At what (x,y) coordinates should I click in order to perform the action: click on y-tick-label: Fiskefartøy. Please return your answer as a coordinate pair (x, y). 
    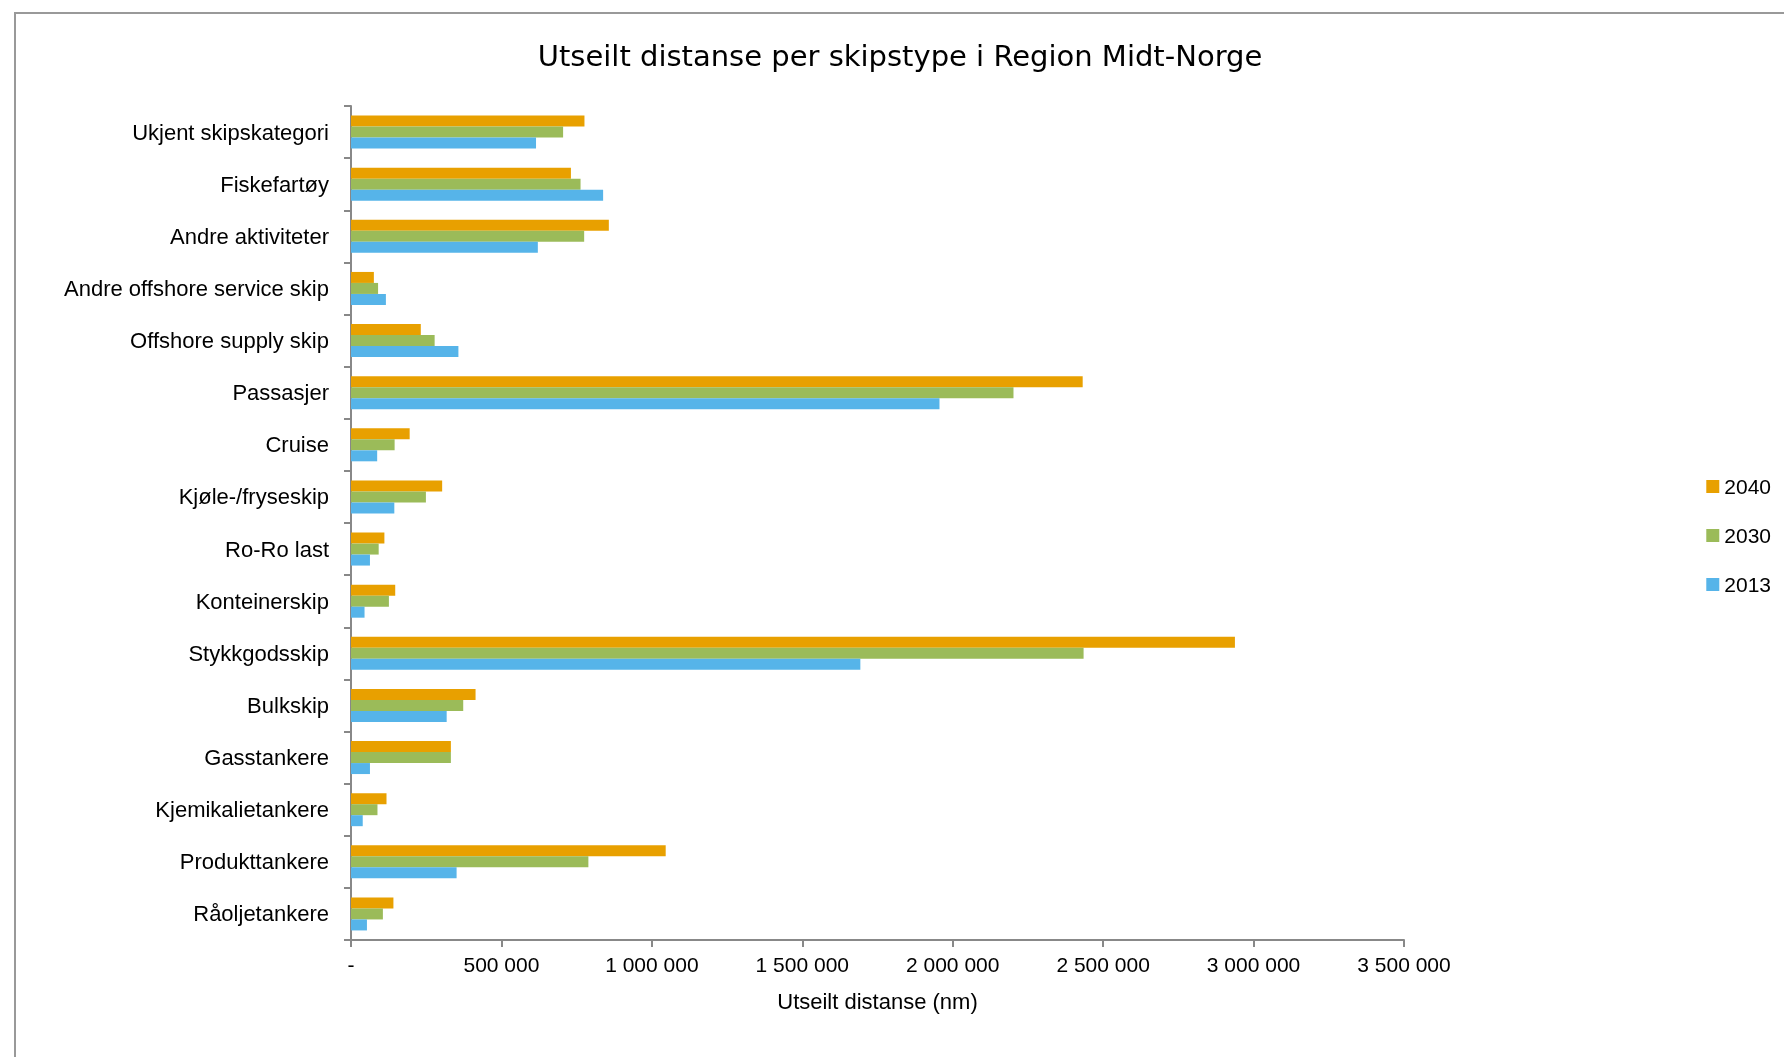
    Looking at the image, I should click on (274, 184).